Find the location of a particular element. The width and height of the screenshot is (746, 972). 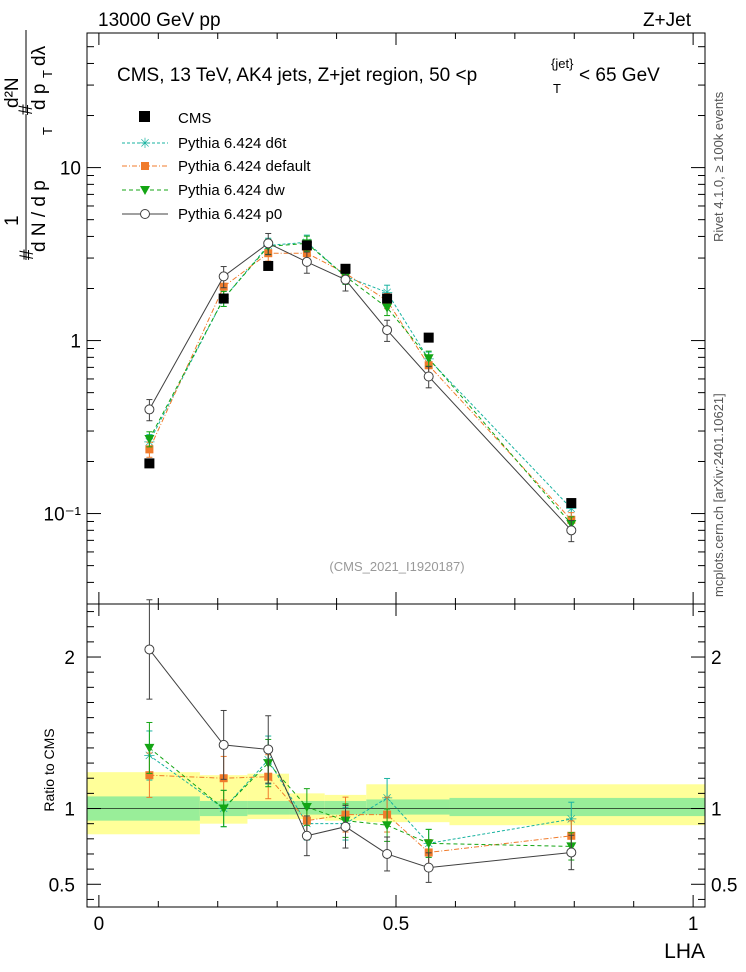

ratio-line-dw is located at coordinates (360, 797).